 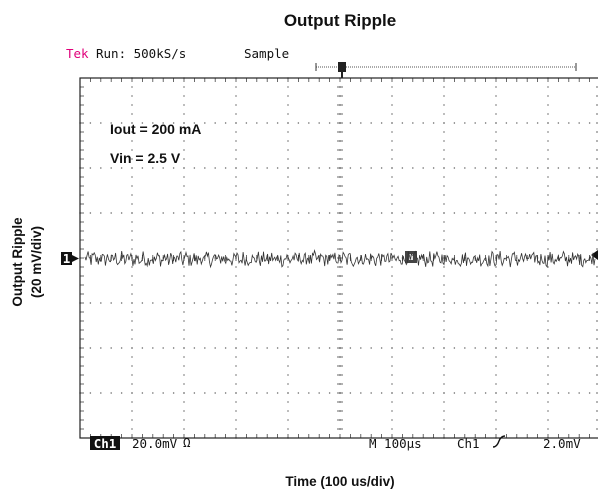 What do you see at coordinates (339, 481) in the screenshot?
I see `x-axis-label: Time (100 us/div)` at bounding box center [339, 481].